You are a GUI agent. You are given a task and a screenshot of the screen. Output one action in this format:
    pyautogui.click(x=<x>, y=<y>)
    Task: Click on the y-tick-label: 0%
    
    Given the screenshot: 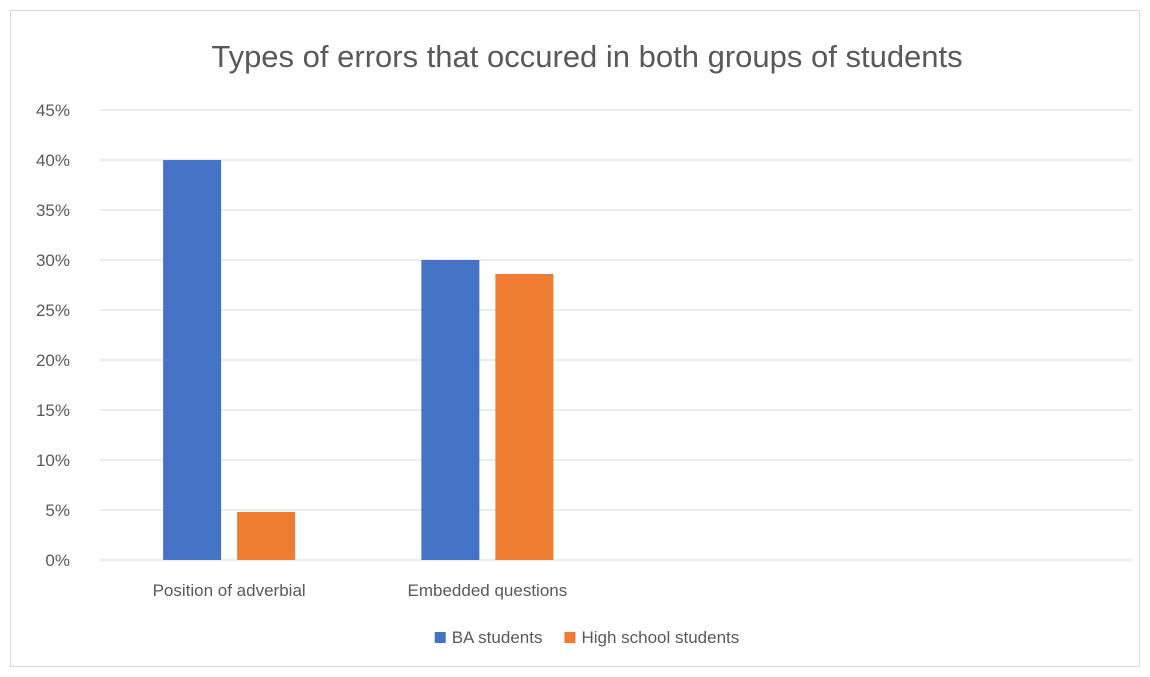 What is the action you would take?
    pyautogui.click(x=57, y=560)
    